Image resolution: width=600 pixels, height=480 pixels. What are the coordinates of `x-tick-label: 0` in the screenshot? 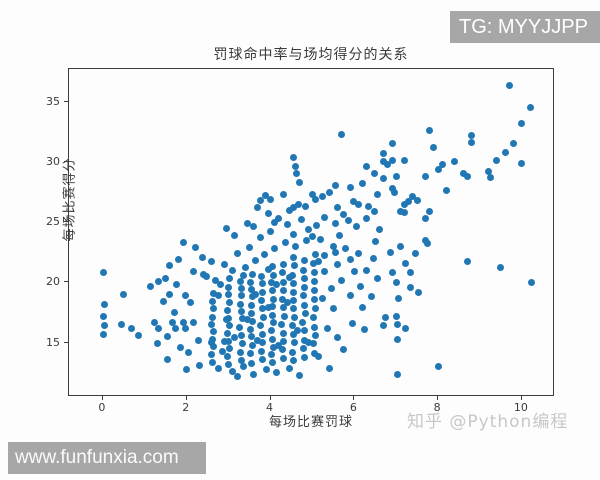 It's located at (102, 407).